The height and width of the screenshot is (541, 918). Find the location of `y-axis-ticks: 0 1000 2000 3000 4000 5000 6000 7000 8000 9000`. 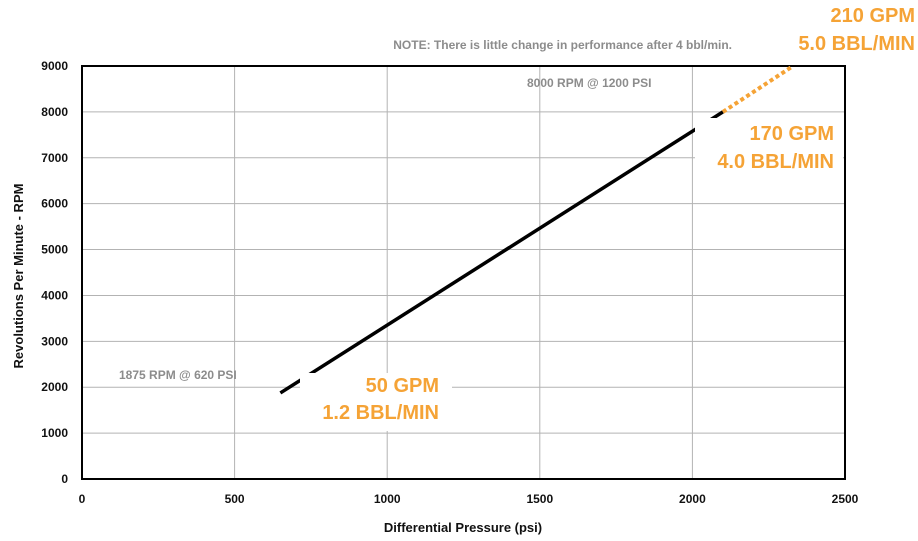

y-axis-ticks: 0 1000 2000 3000 4000 5000 6000 7000 8000 9000 is located at coordinates (54, 272).